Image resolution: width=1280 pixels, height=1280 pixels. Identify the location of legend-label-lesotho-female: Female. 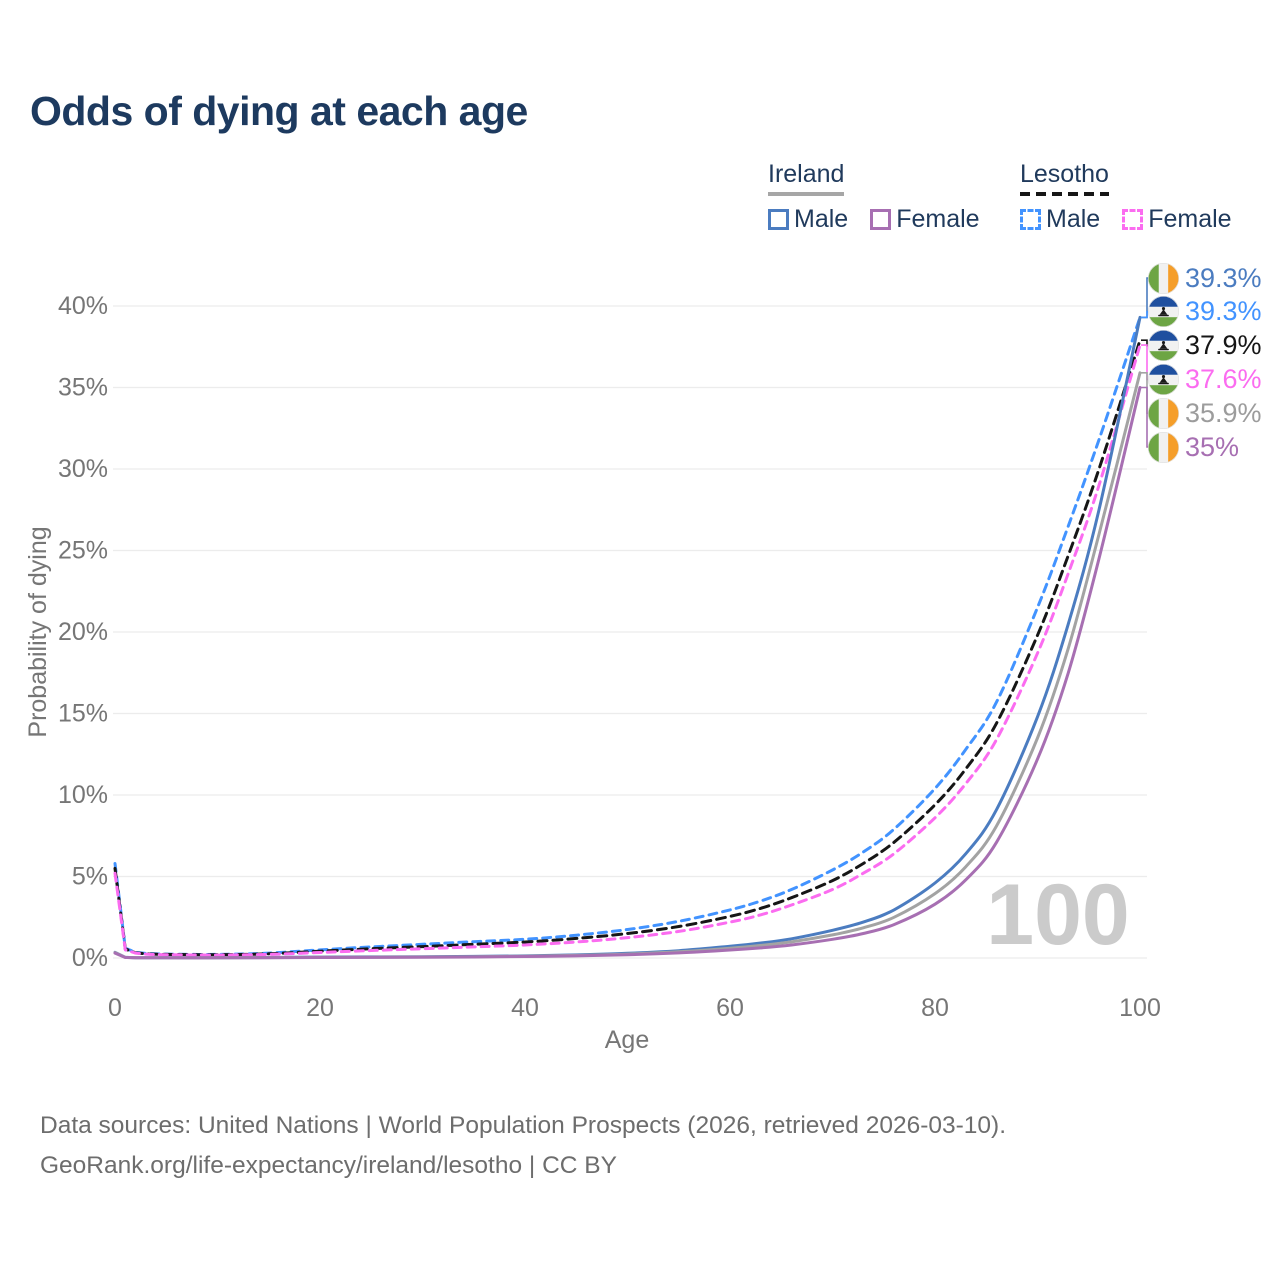
(1190, 219).